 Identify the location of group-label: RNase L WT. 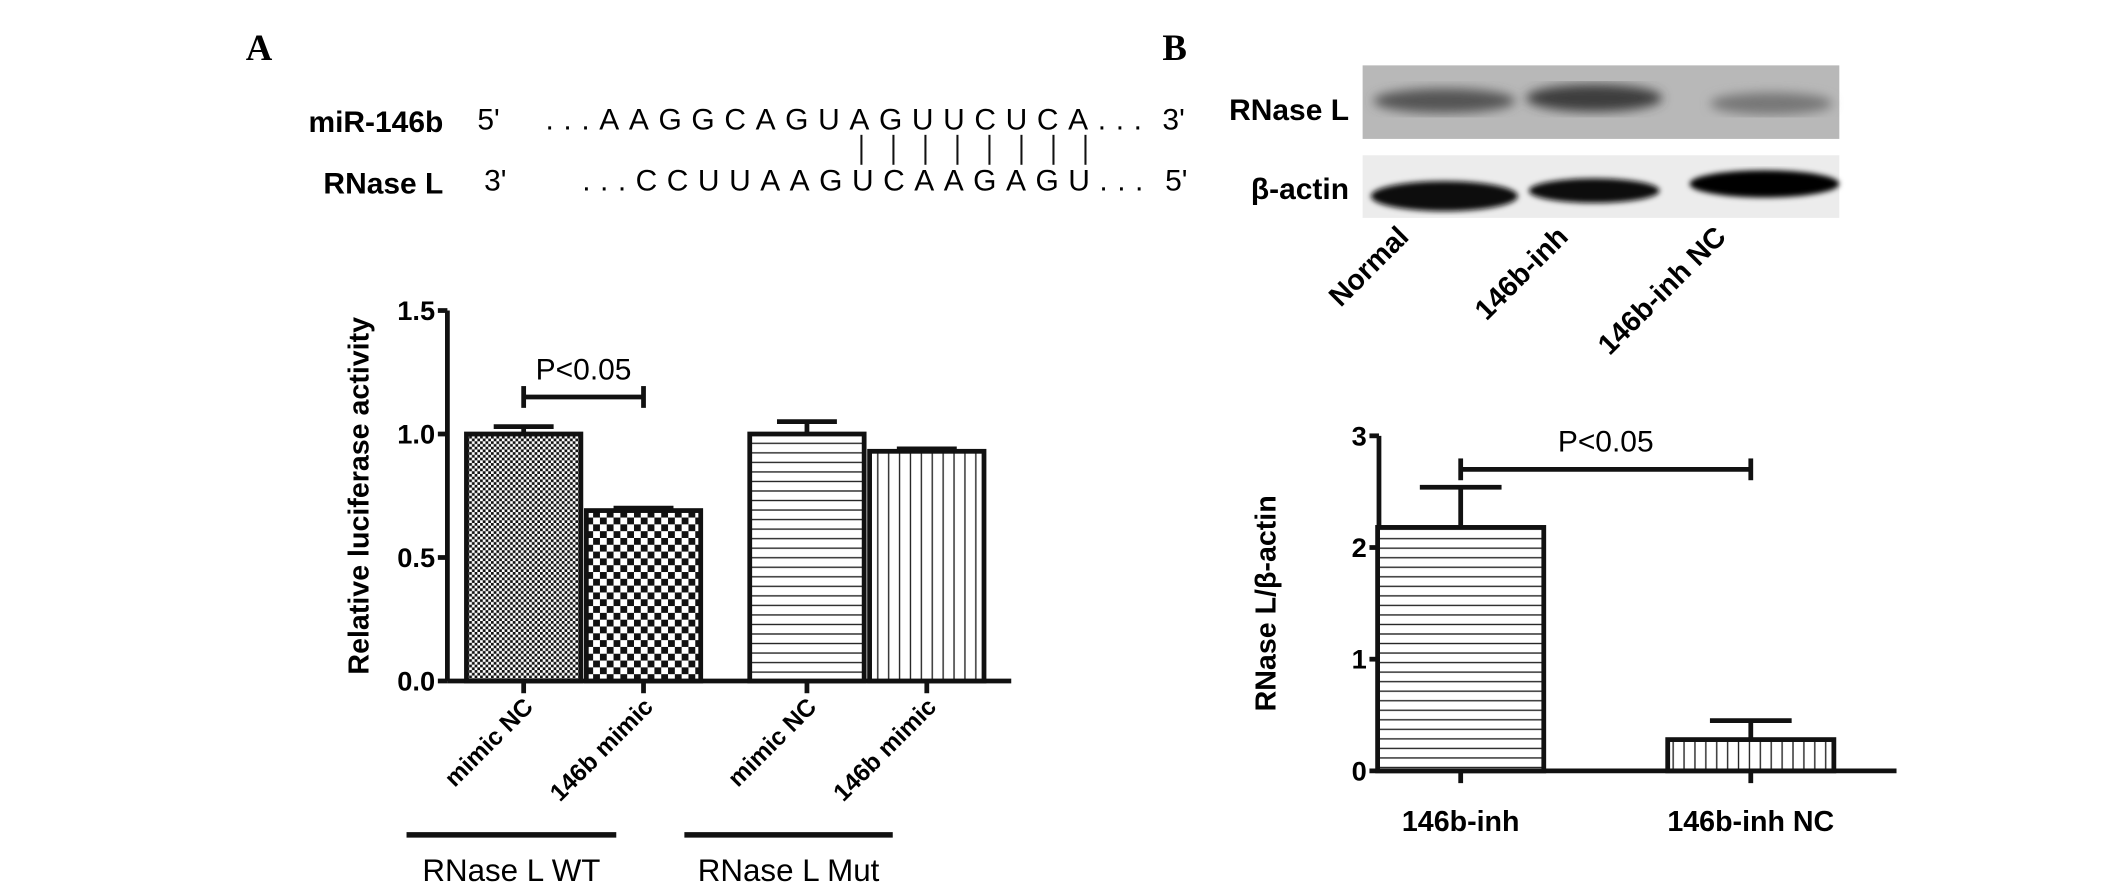
(511, 870).